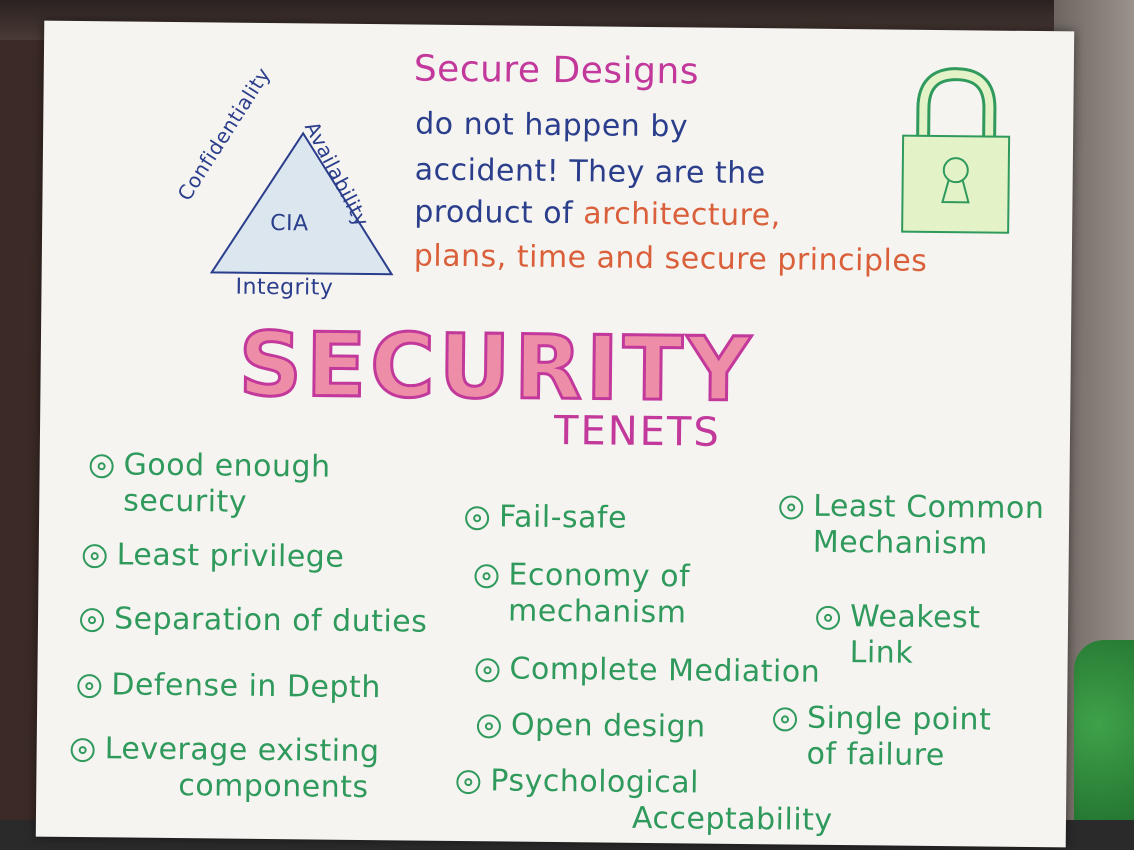 The height and width of the screenshot is (850, 1134). Describe the element at coordinates (899, 719) in the screenshot. I see `tenet-text: Single point` at that location.